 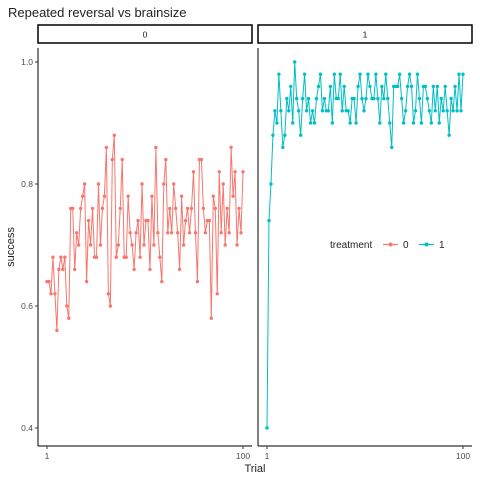 What do you see at coordinates (257, 453) in the screenshot?
I see `x-ticks: 1 100 1 100` at bounding box center [257, 453].